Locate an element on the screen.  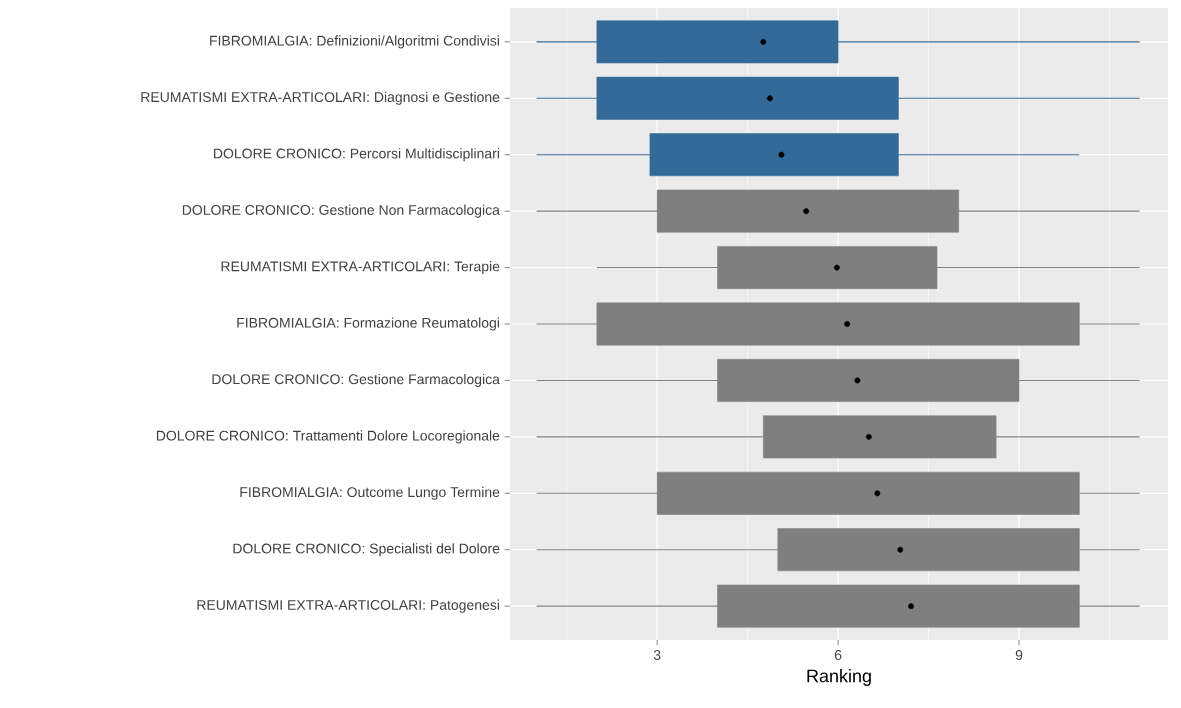
y-tick-label: DOLORE CRONICO: Specialisti del Dolore is located at coordinates (366, 550).